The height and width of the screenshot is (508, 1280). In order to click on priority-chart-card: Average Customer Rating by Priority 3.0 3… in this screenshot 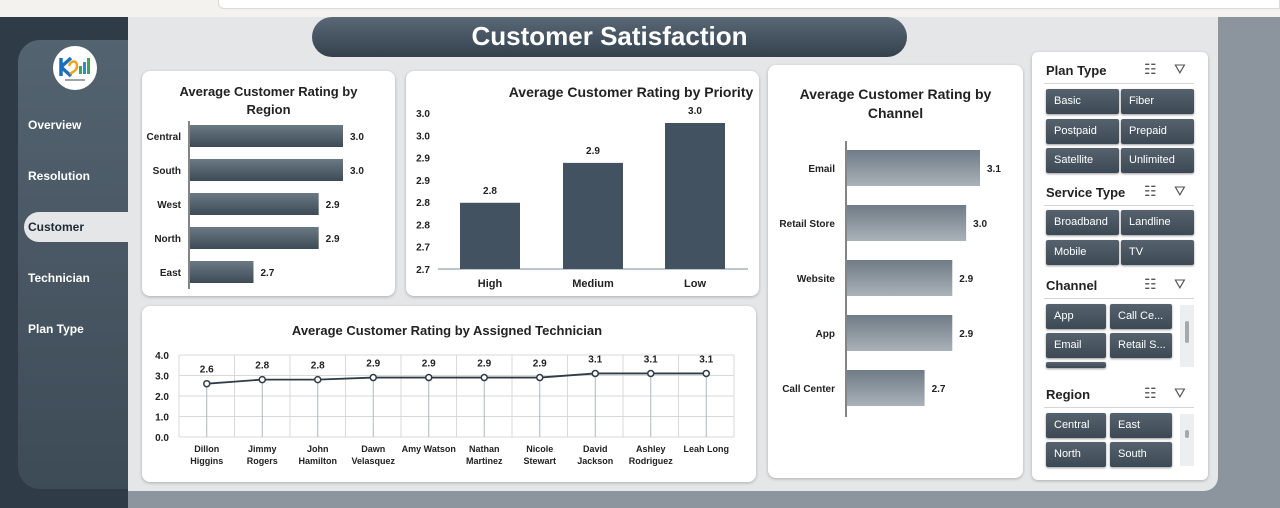, I will do `click(582, 183)`.